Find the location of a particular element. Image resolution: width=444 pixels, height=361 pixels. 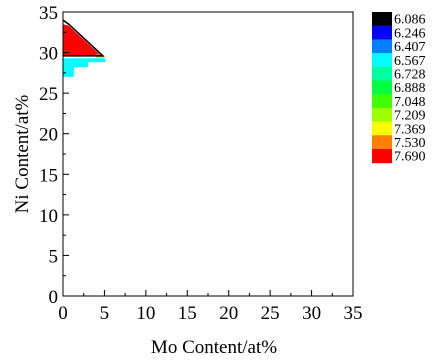

legend-label: 6.246 is located at coordinates (410, 33).